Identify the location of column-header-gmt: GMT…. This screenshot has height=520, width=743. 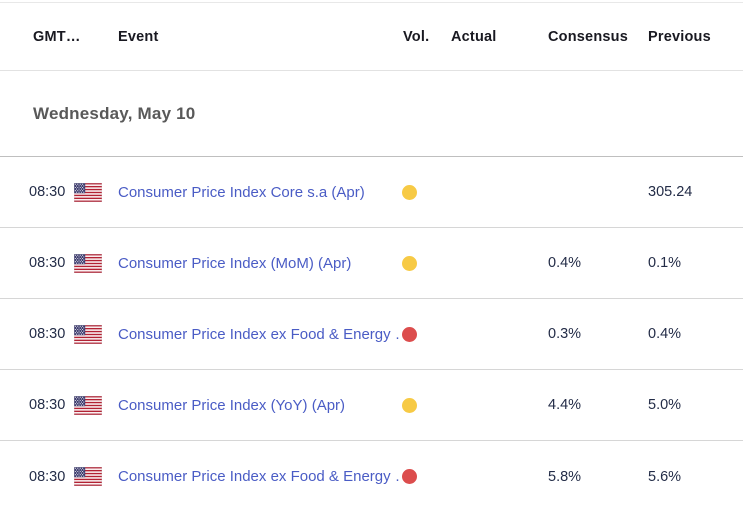
(57, 36).